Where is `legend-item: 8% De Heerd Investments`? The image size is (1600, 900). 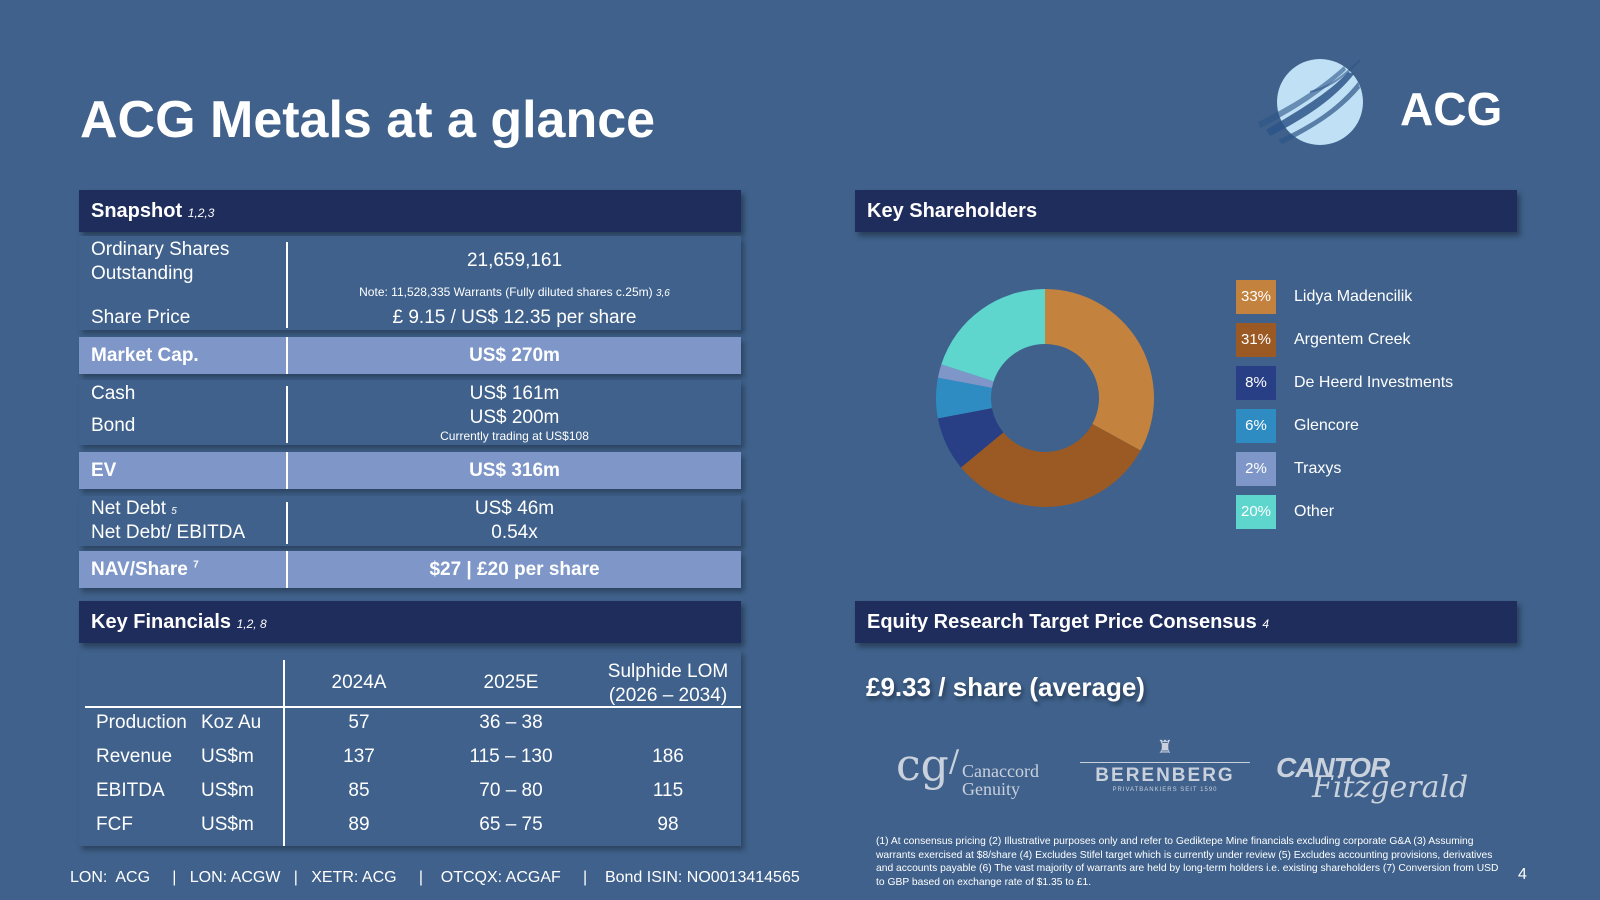
legend-item: 8% De Heerd Investments is located at coordinates (1386, 383).